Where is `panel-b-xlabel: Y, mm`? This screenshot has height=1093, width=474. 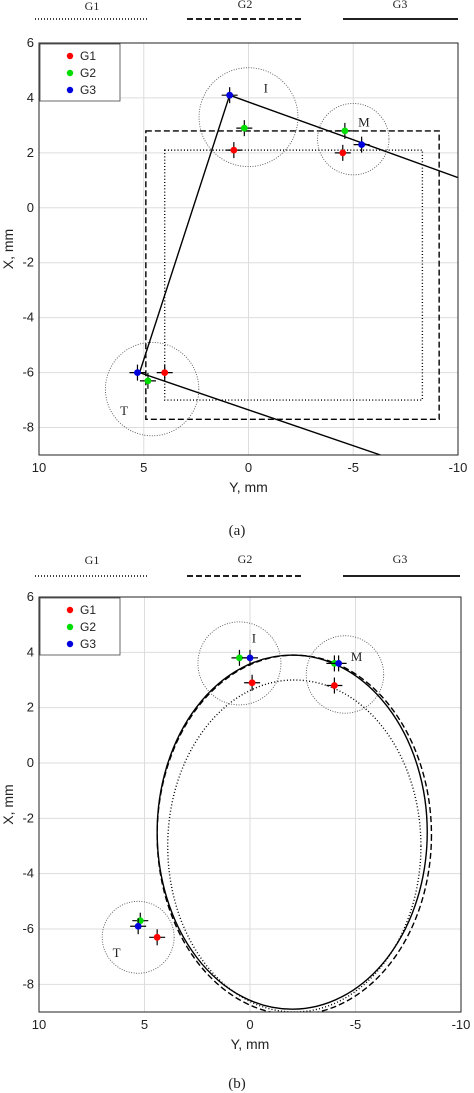
panel-b-xlabel: Y, mm is located at coordinates (250, 1044).